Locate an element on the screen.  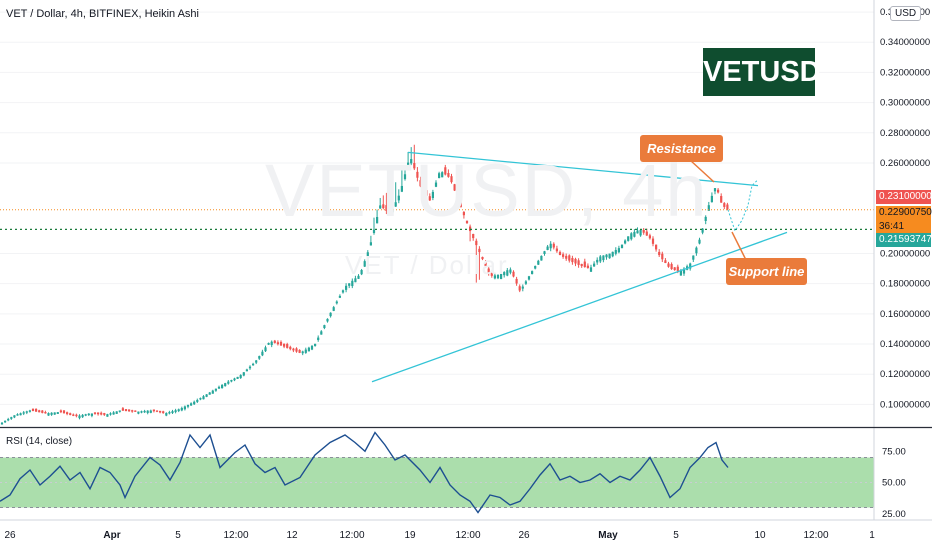
rsi-indicator-label: RSI (14, close) is located at coordinates (39, 441).